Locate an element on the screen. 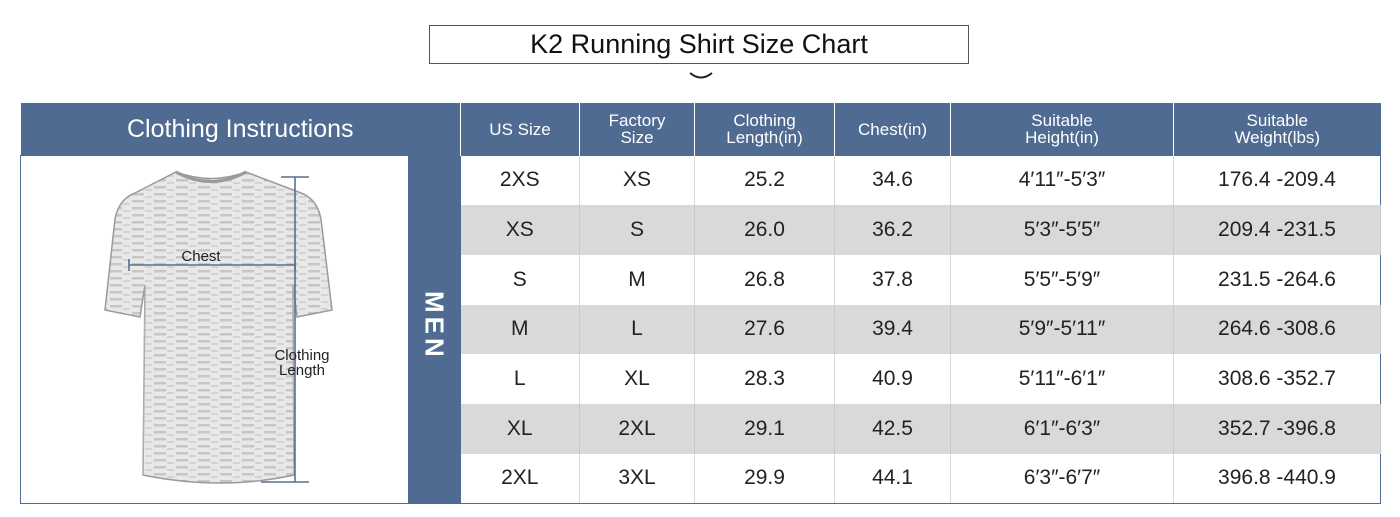 This screenshot has height=517, width=1400. clothing-length-label-line2: Length is located at coordinates (302, 370).